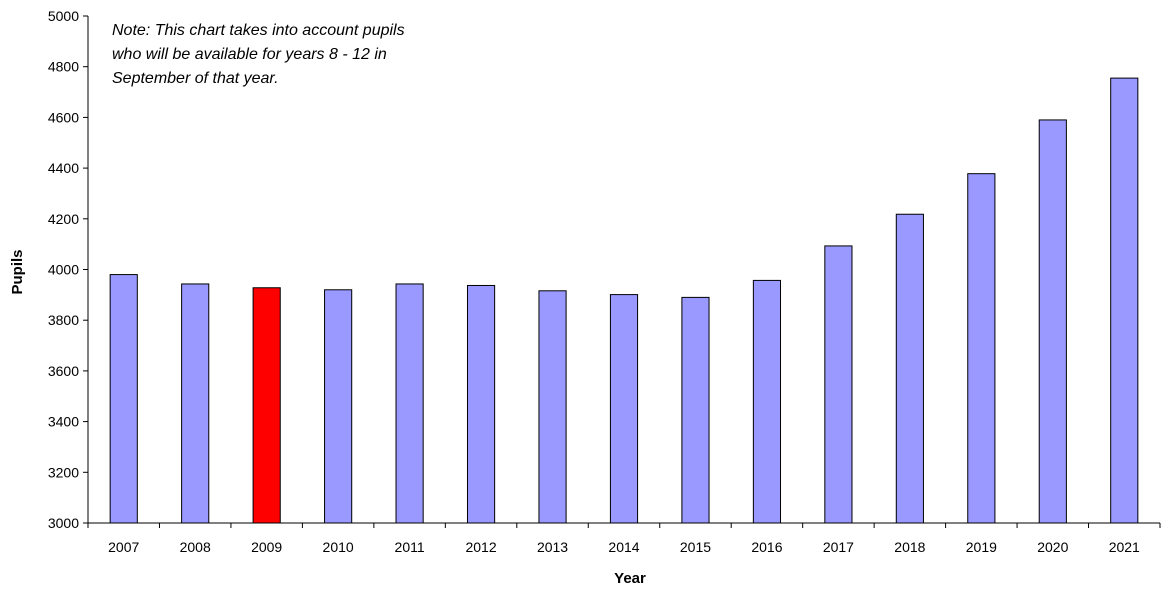  Describe the element at coordinates (1124, 547) in the screenshot. I see `x-tick-label: 2021` at that location.